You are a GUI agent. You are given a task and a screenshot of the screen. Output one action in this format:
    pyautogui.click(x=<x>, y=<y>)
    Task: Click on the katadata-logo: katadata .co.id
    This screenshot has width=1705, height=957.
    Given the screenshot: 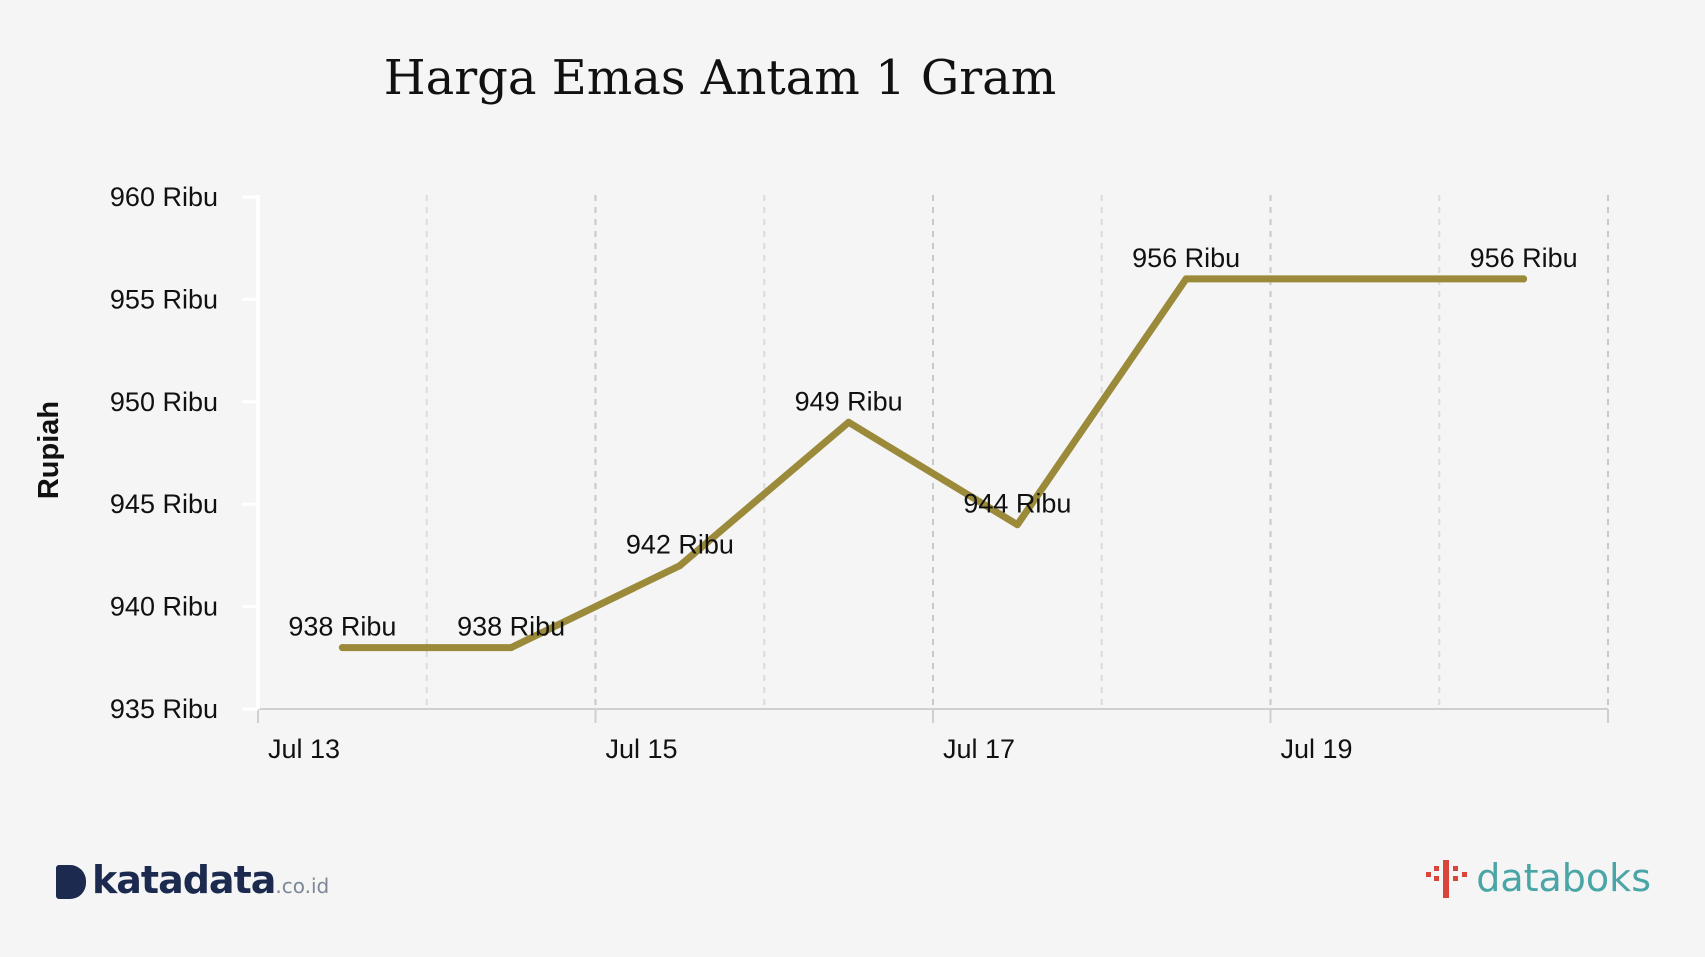 What is the action you would take?
    pyautogui.click(x=192, y=880)
    